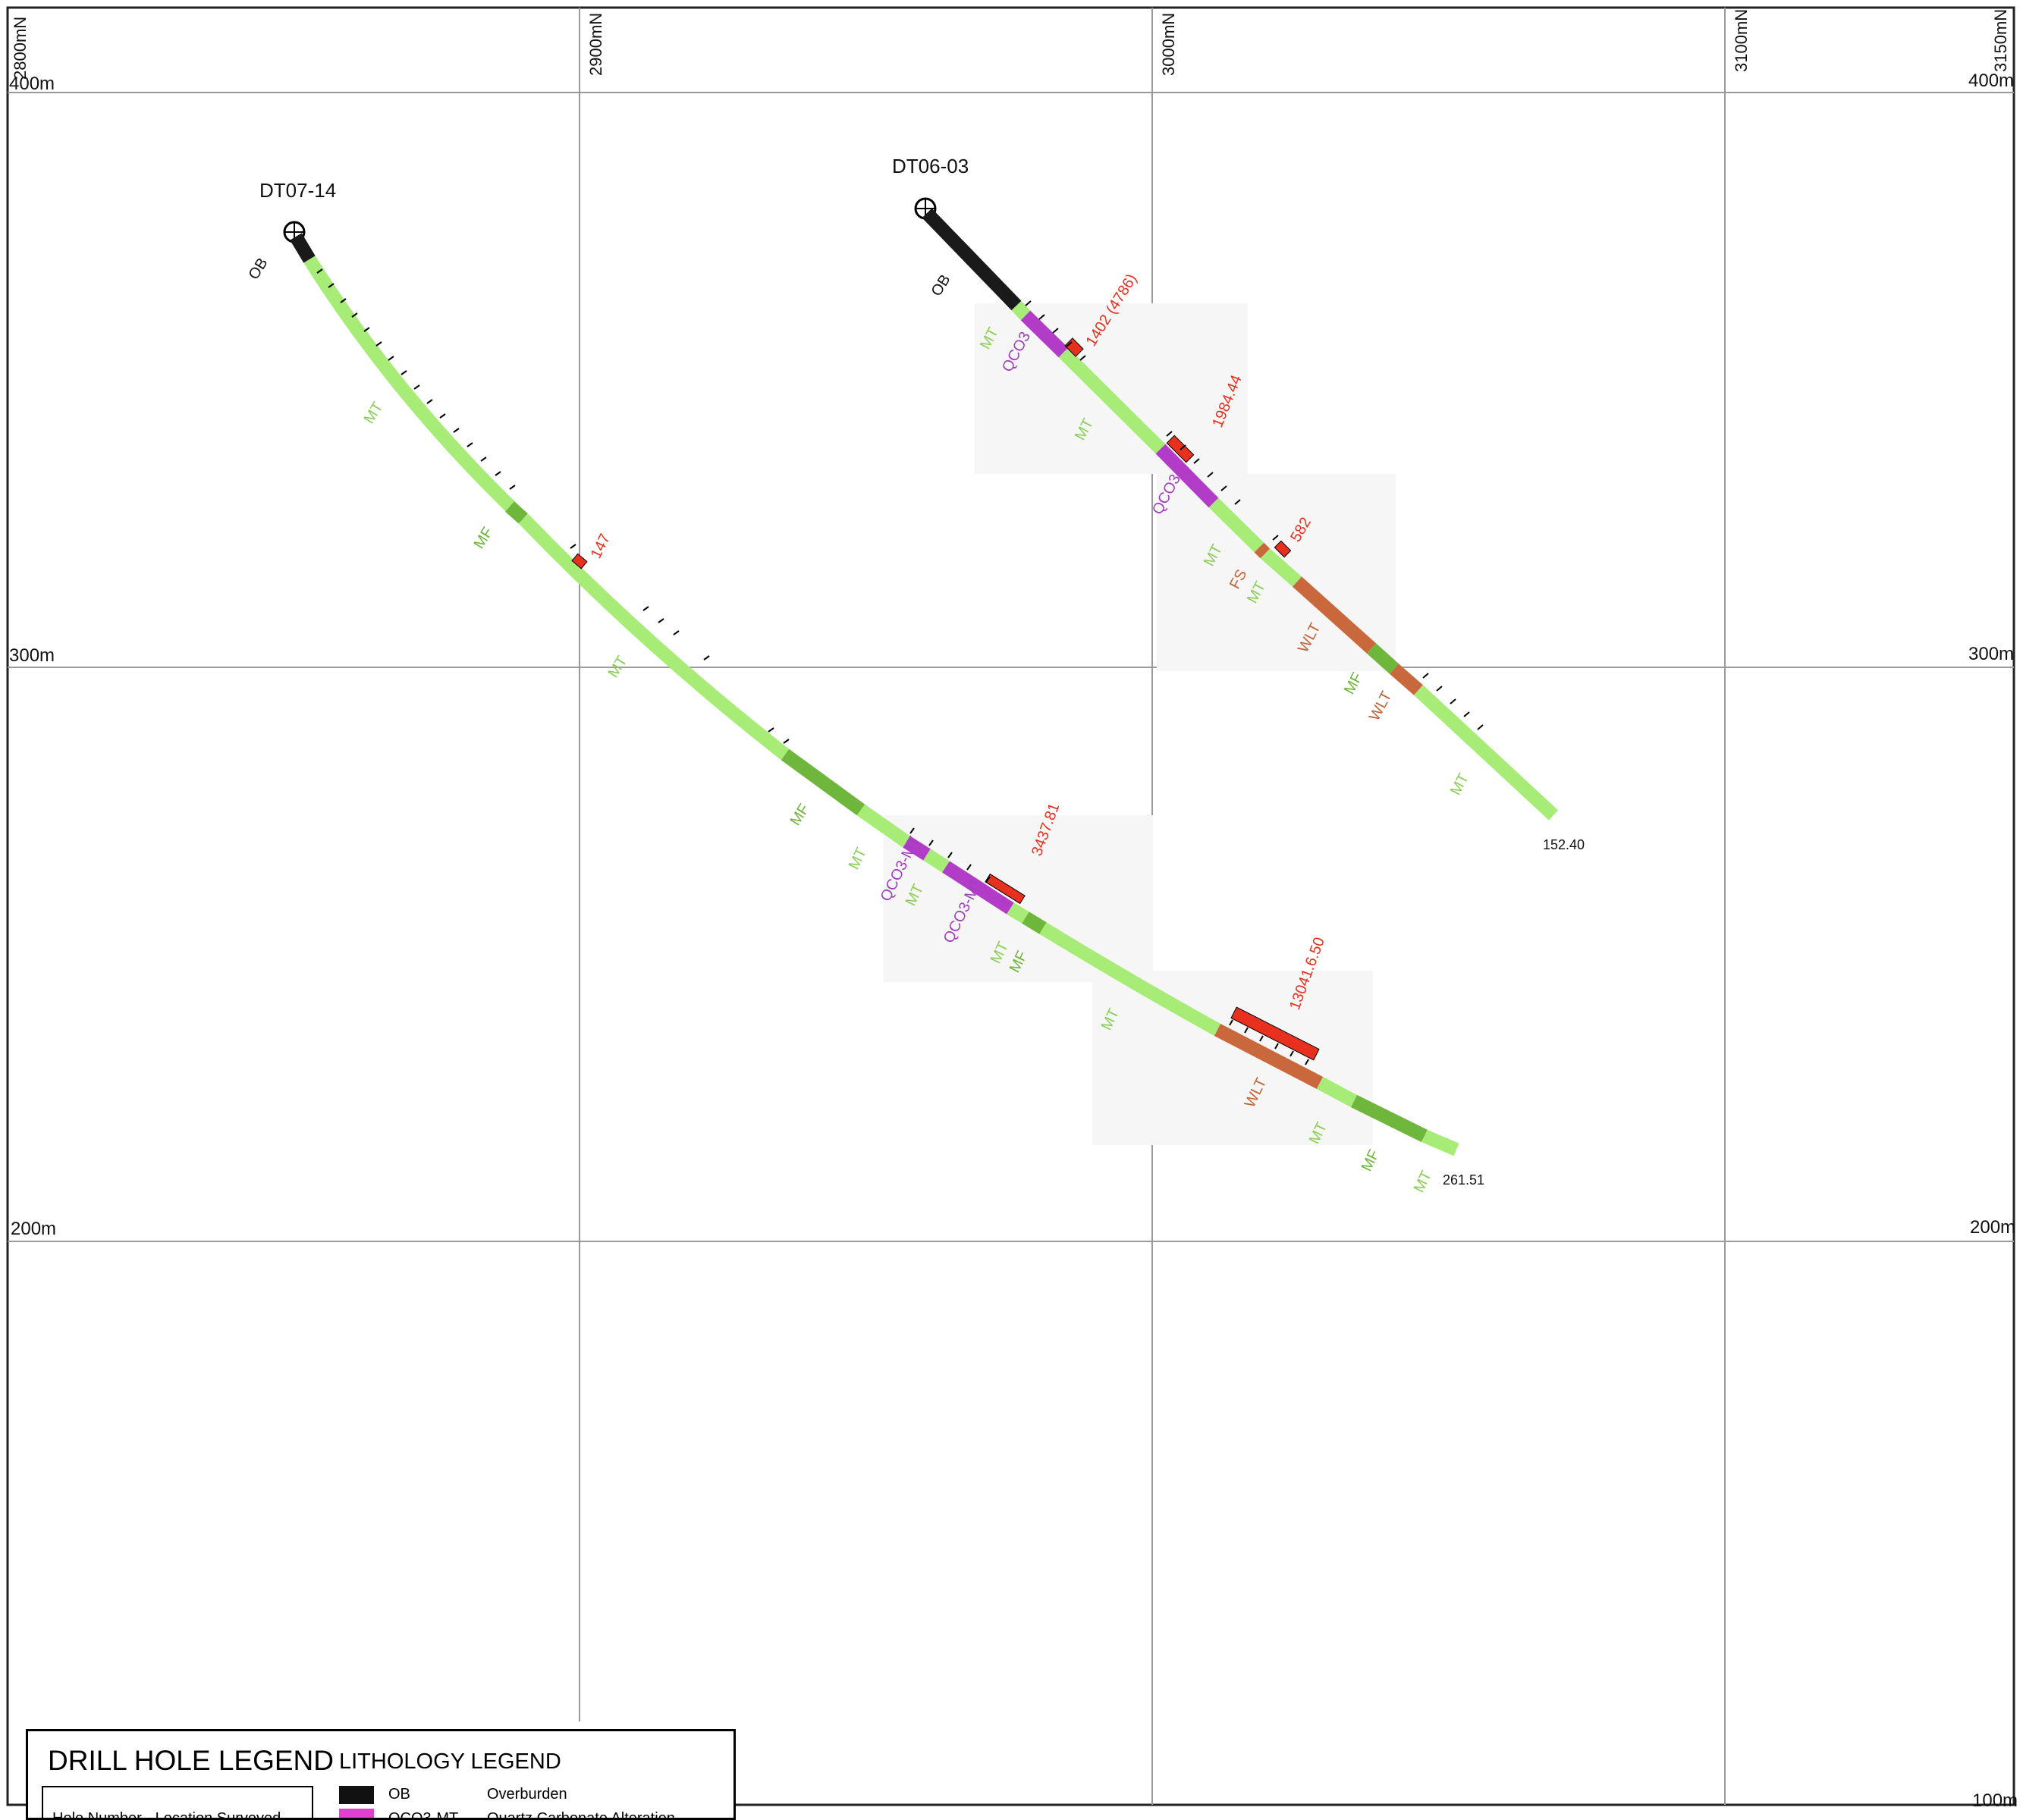 The height and width of the screenshot is (1820, 2023). Describe the element at coordinates (166, 1815) in the screenshot. I see `hole-box-text: Hole Number - Location Surveyed` at that location.